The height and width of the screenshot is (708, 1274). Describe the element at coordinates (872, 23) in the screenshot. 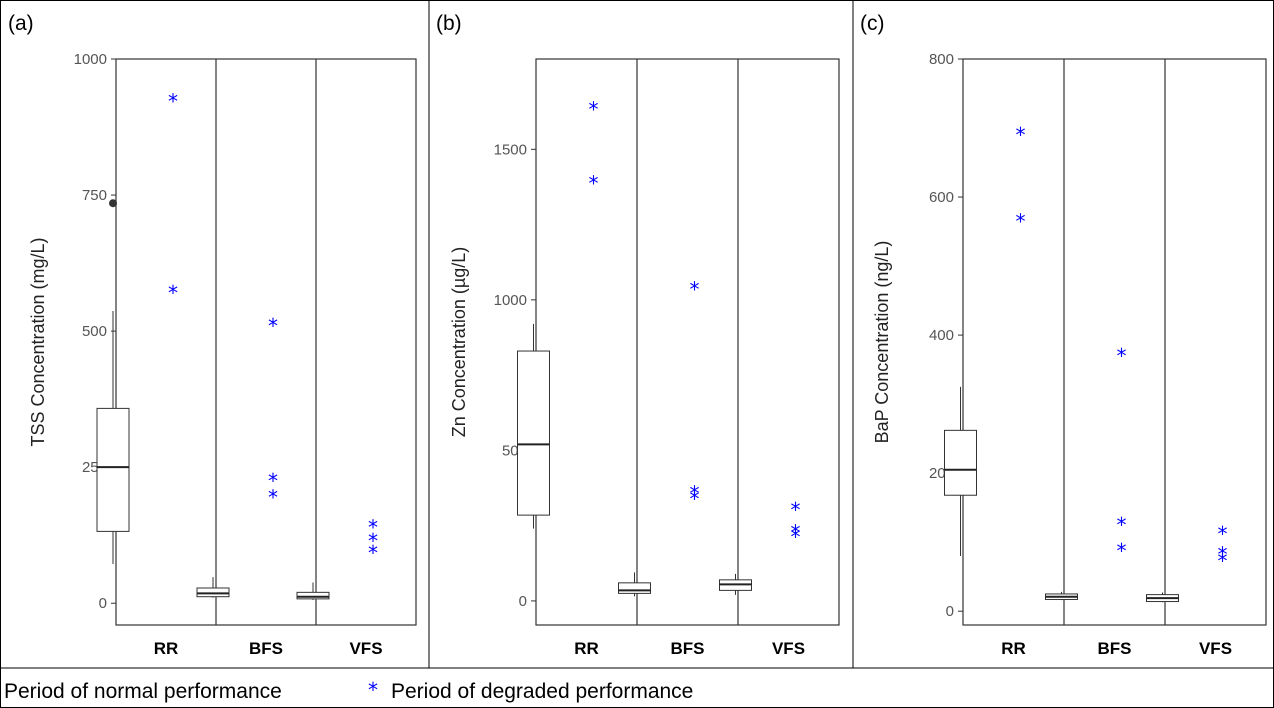

I see `panel-caption: (c)` at that location.